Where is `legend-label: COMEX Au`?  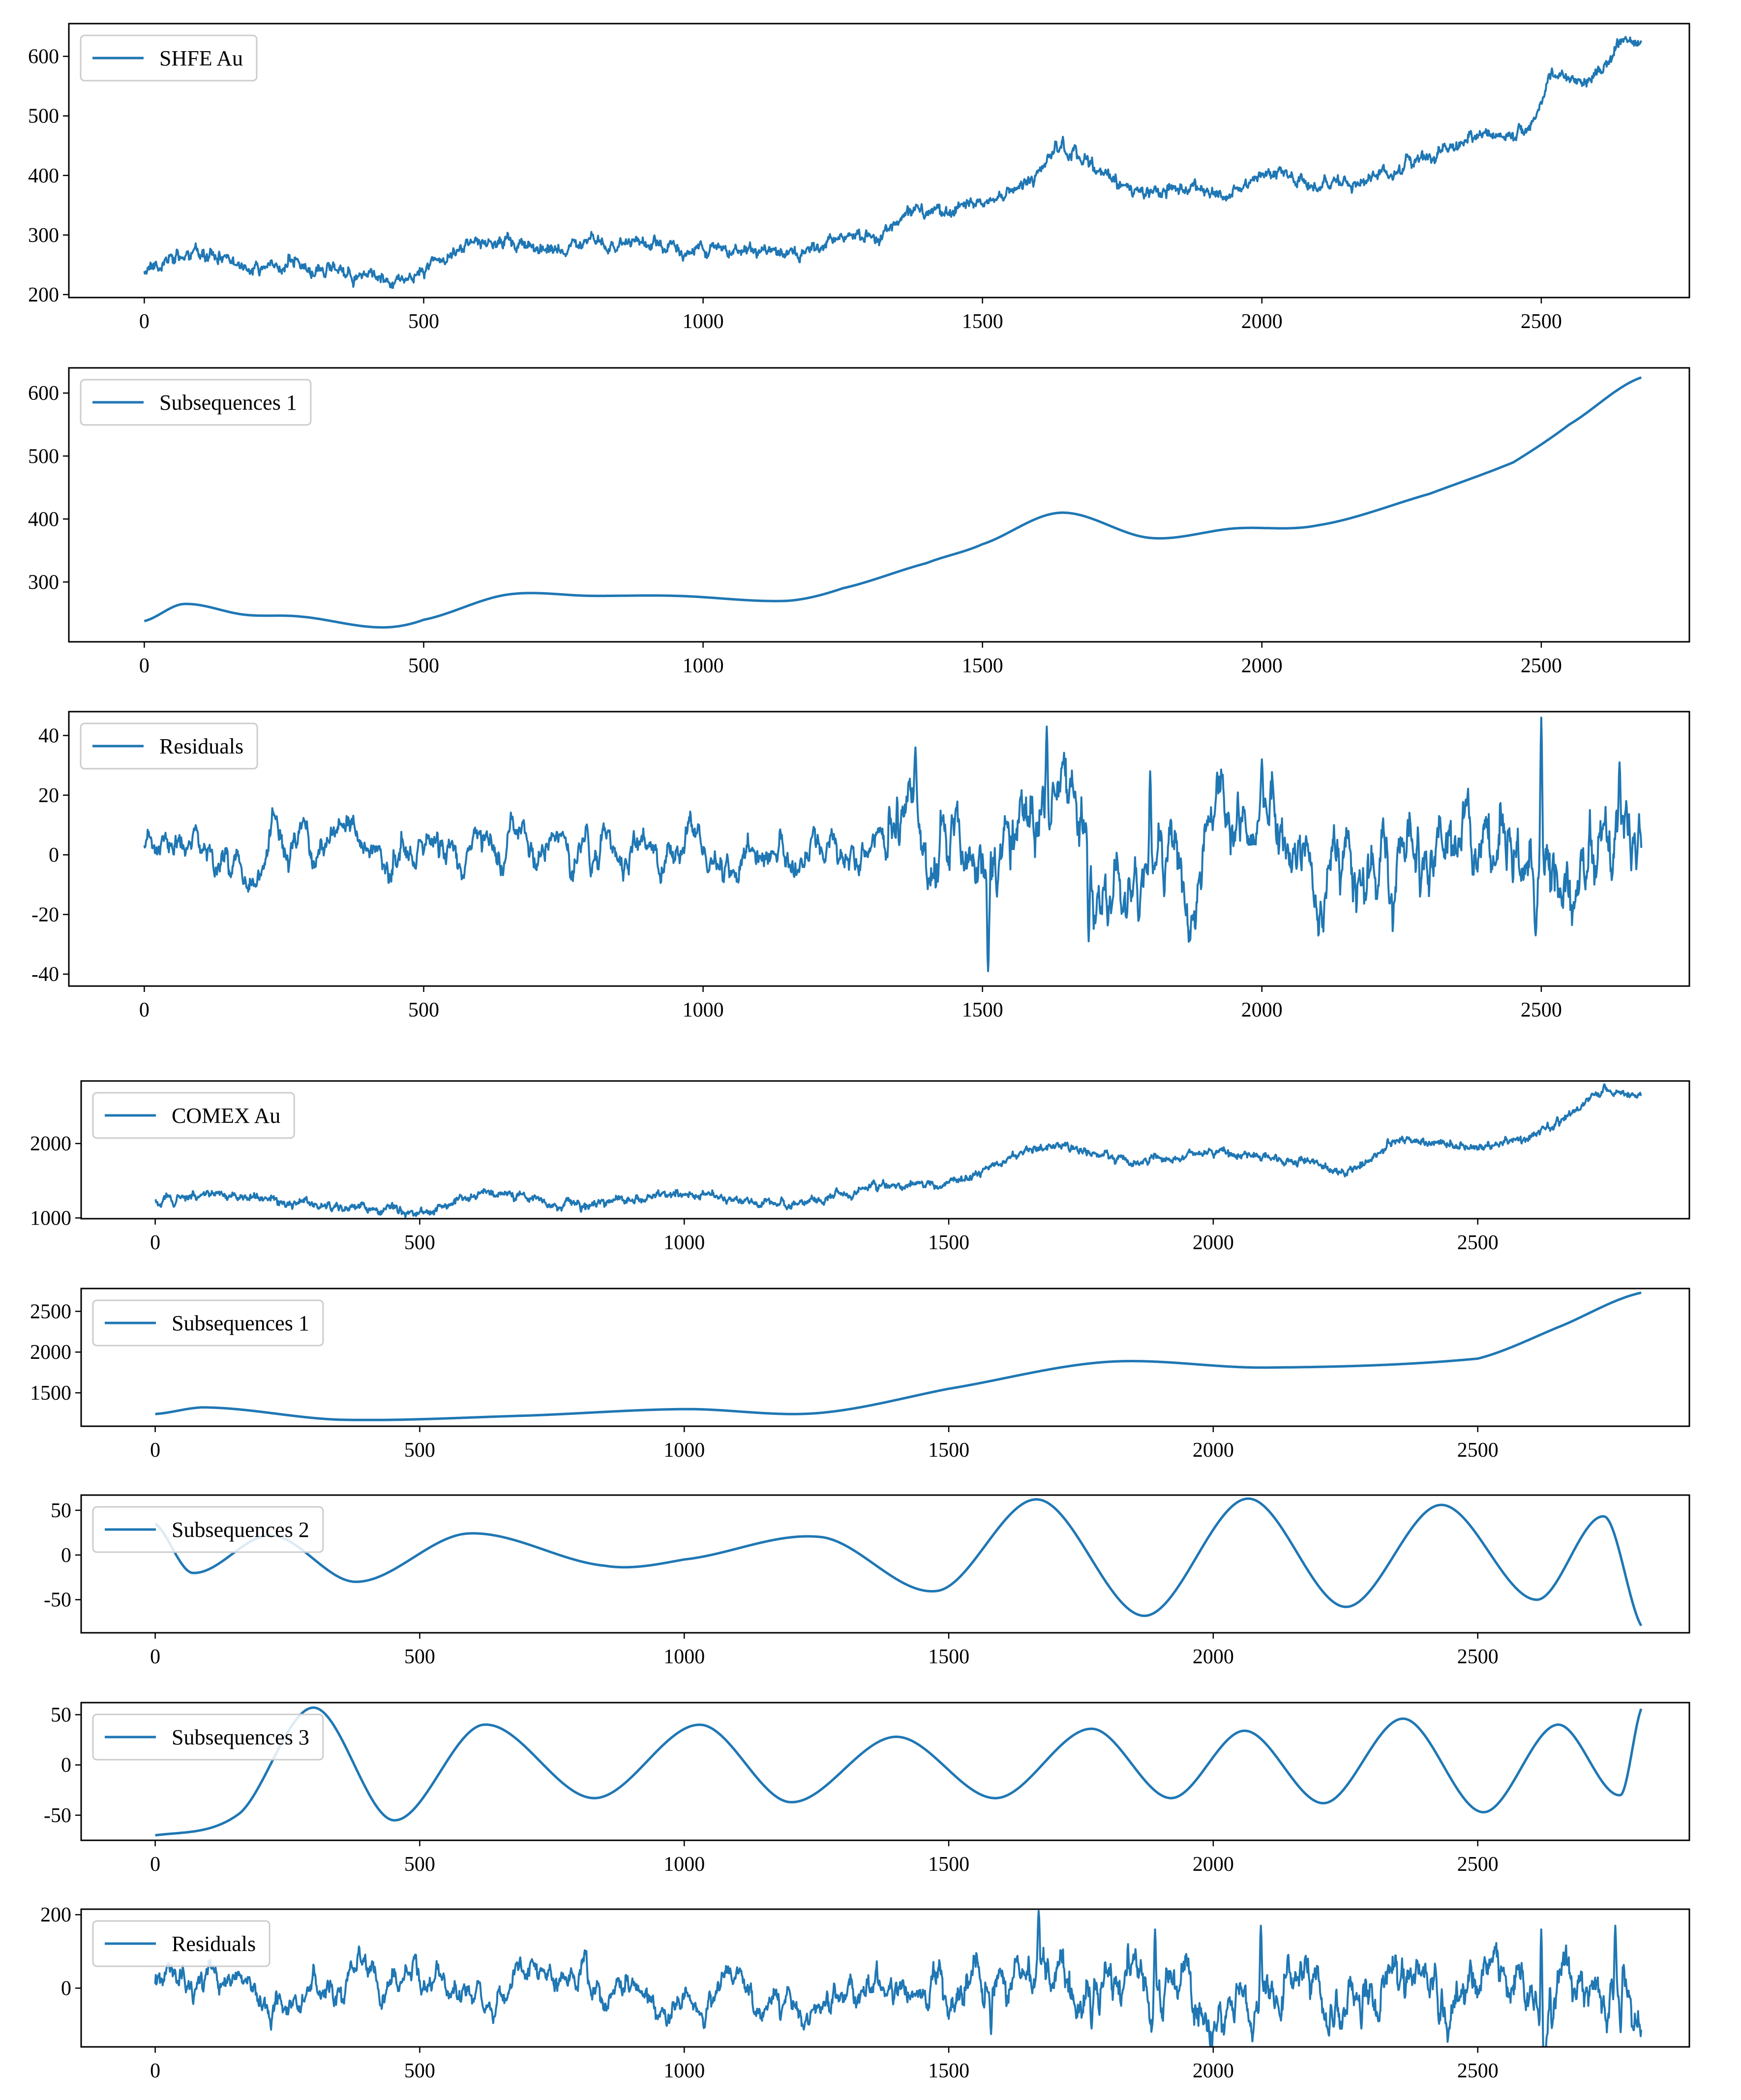
legend-label: COMEX Au is located at coordinates (226, 1116).